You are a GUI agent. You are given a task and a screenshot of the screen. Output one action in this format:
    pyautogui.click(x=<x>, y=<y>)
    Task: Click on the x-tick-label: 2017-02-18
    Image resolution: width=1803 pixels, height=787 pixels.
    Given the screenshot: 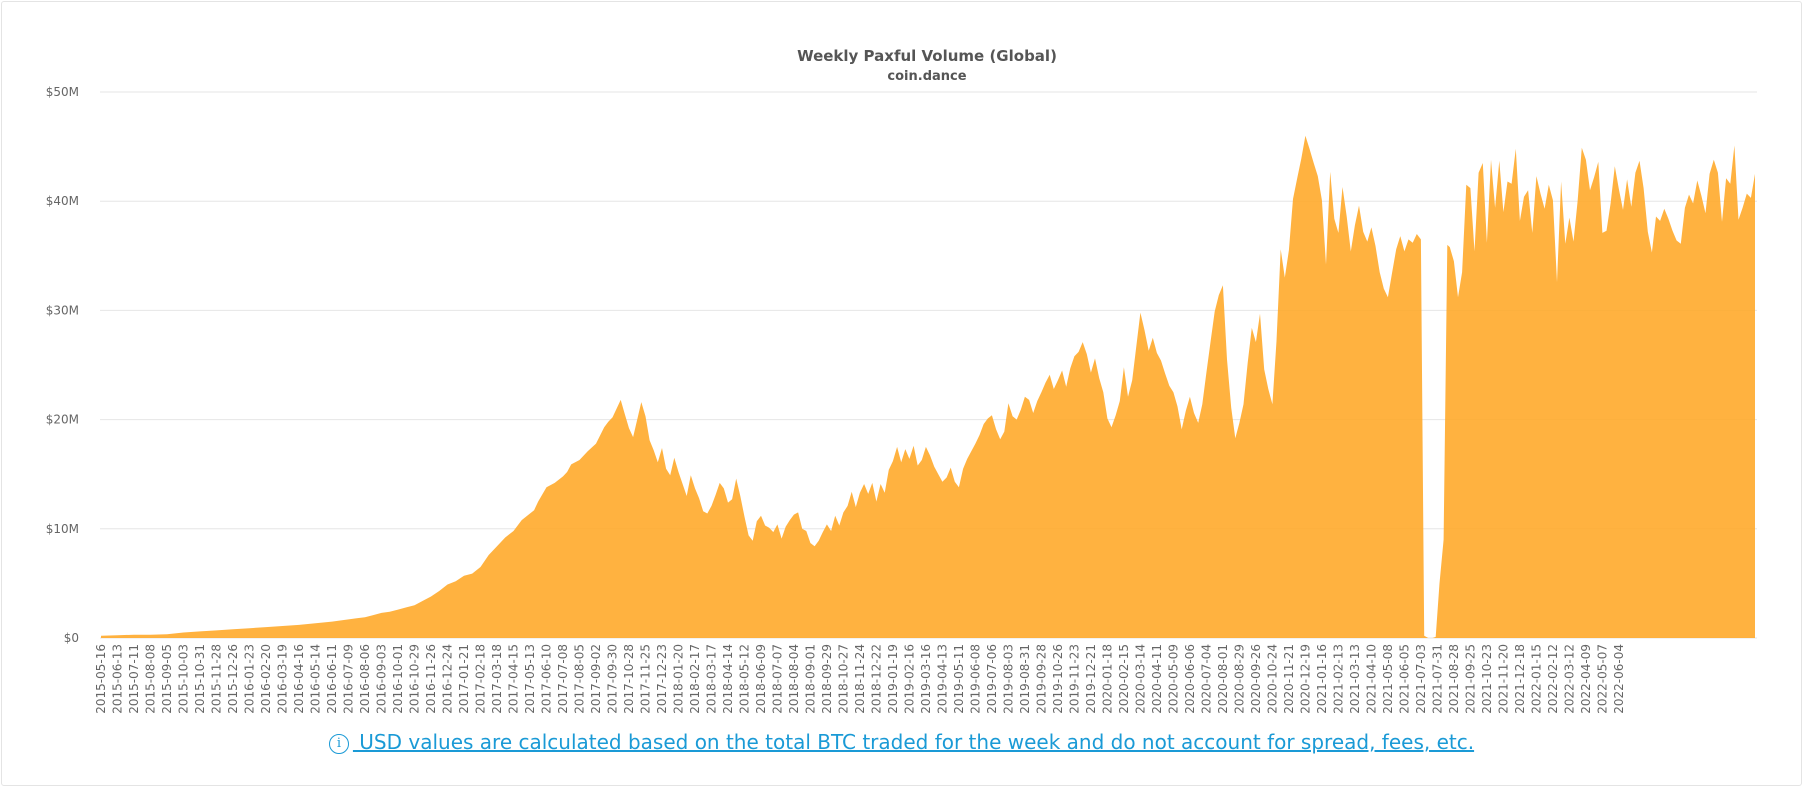 What is the action you would take?
    pyautogui.click(x=481, y=679)
    